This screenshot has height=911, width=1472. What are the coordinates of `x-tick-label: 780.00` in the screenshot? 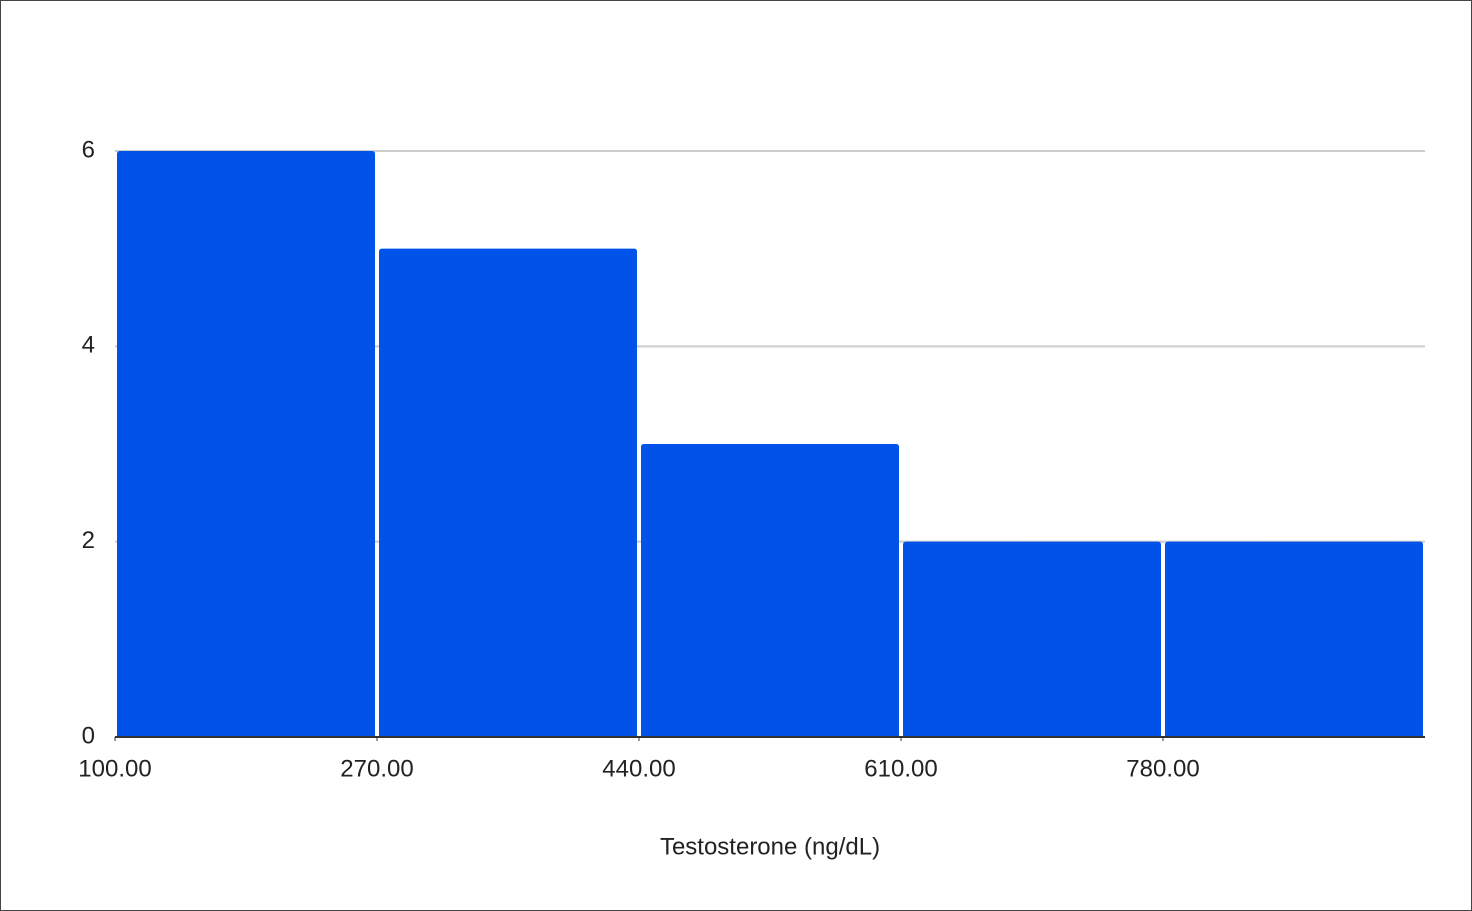 It's located at (1162, 768).